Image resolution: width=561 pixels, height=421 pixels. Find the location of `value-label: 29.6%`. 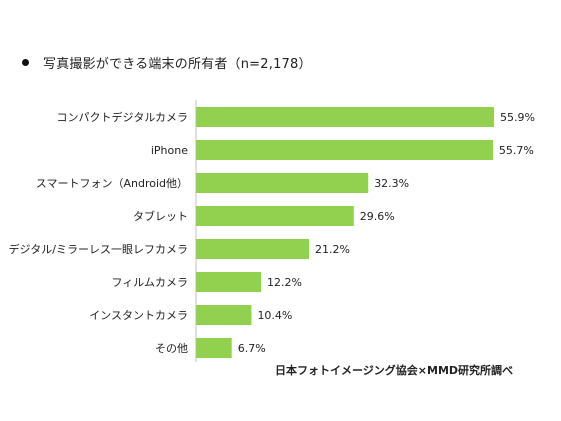

value-label: 29.6% is located at coordinates (377, 216).